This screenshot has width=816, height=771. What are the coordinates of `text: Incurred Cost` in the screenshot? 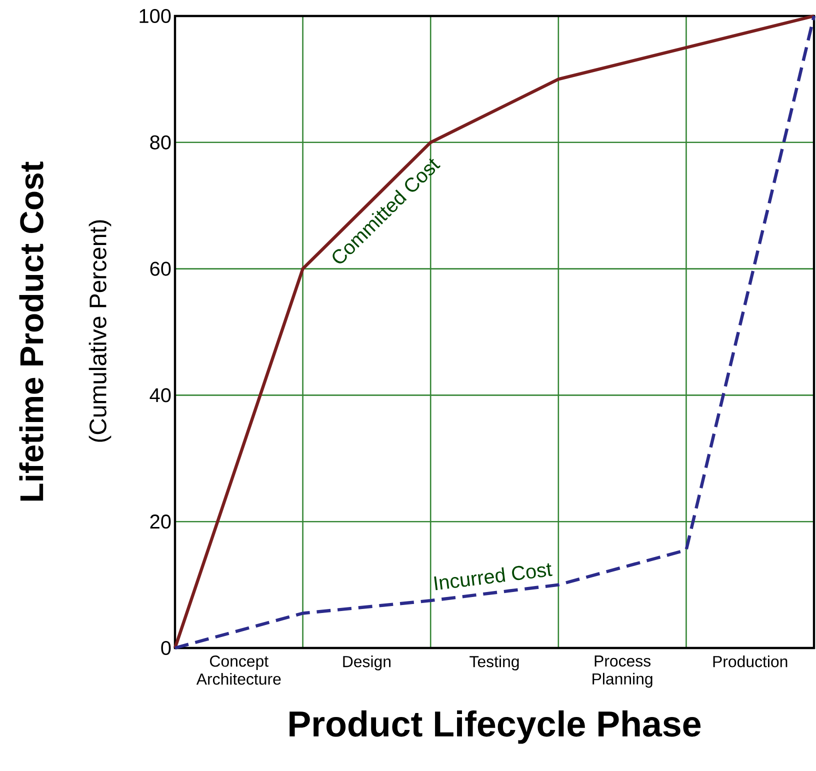 It's located at (493, 576).